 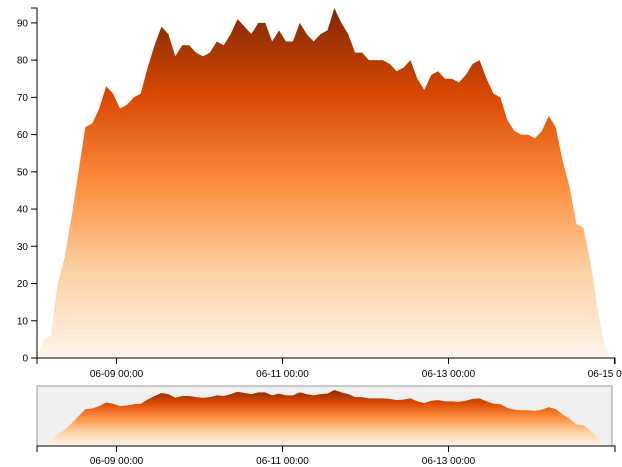 What do you see at coordinates (117, 374) in the screenshot?
I see `x-tick-label: 06-09 00:00` at bounding box center [117, 374].